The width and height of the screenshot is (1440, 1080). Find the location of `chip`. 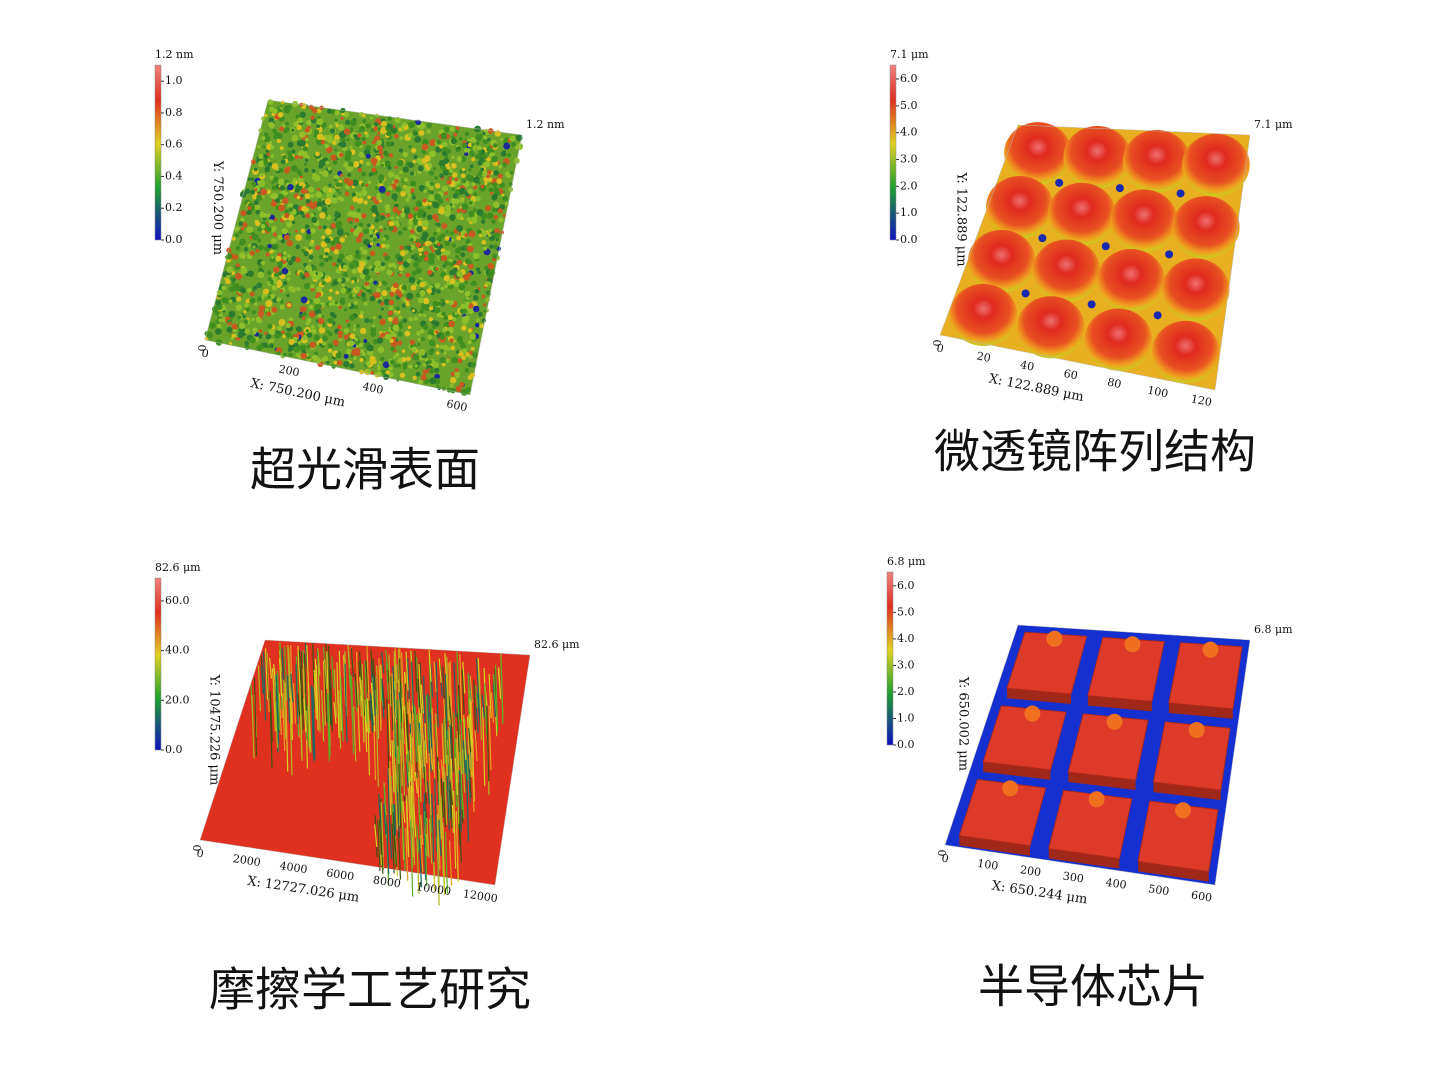

chip is located at coordinates (1024, 738).